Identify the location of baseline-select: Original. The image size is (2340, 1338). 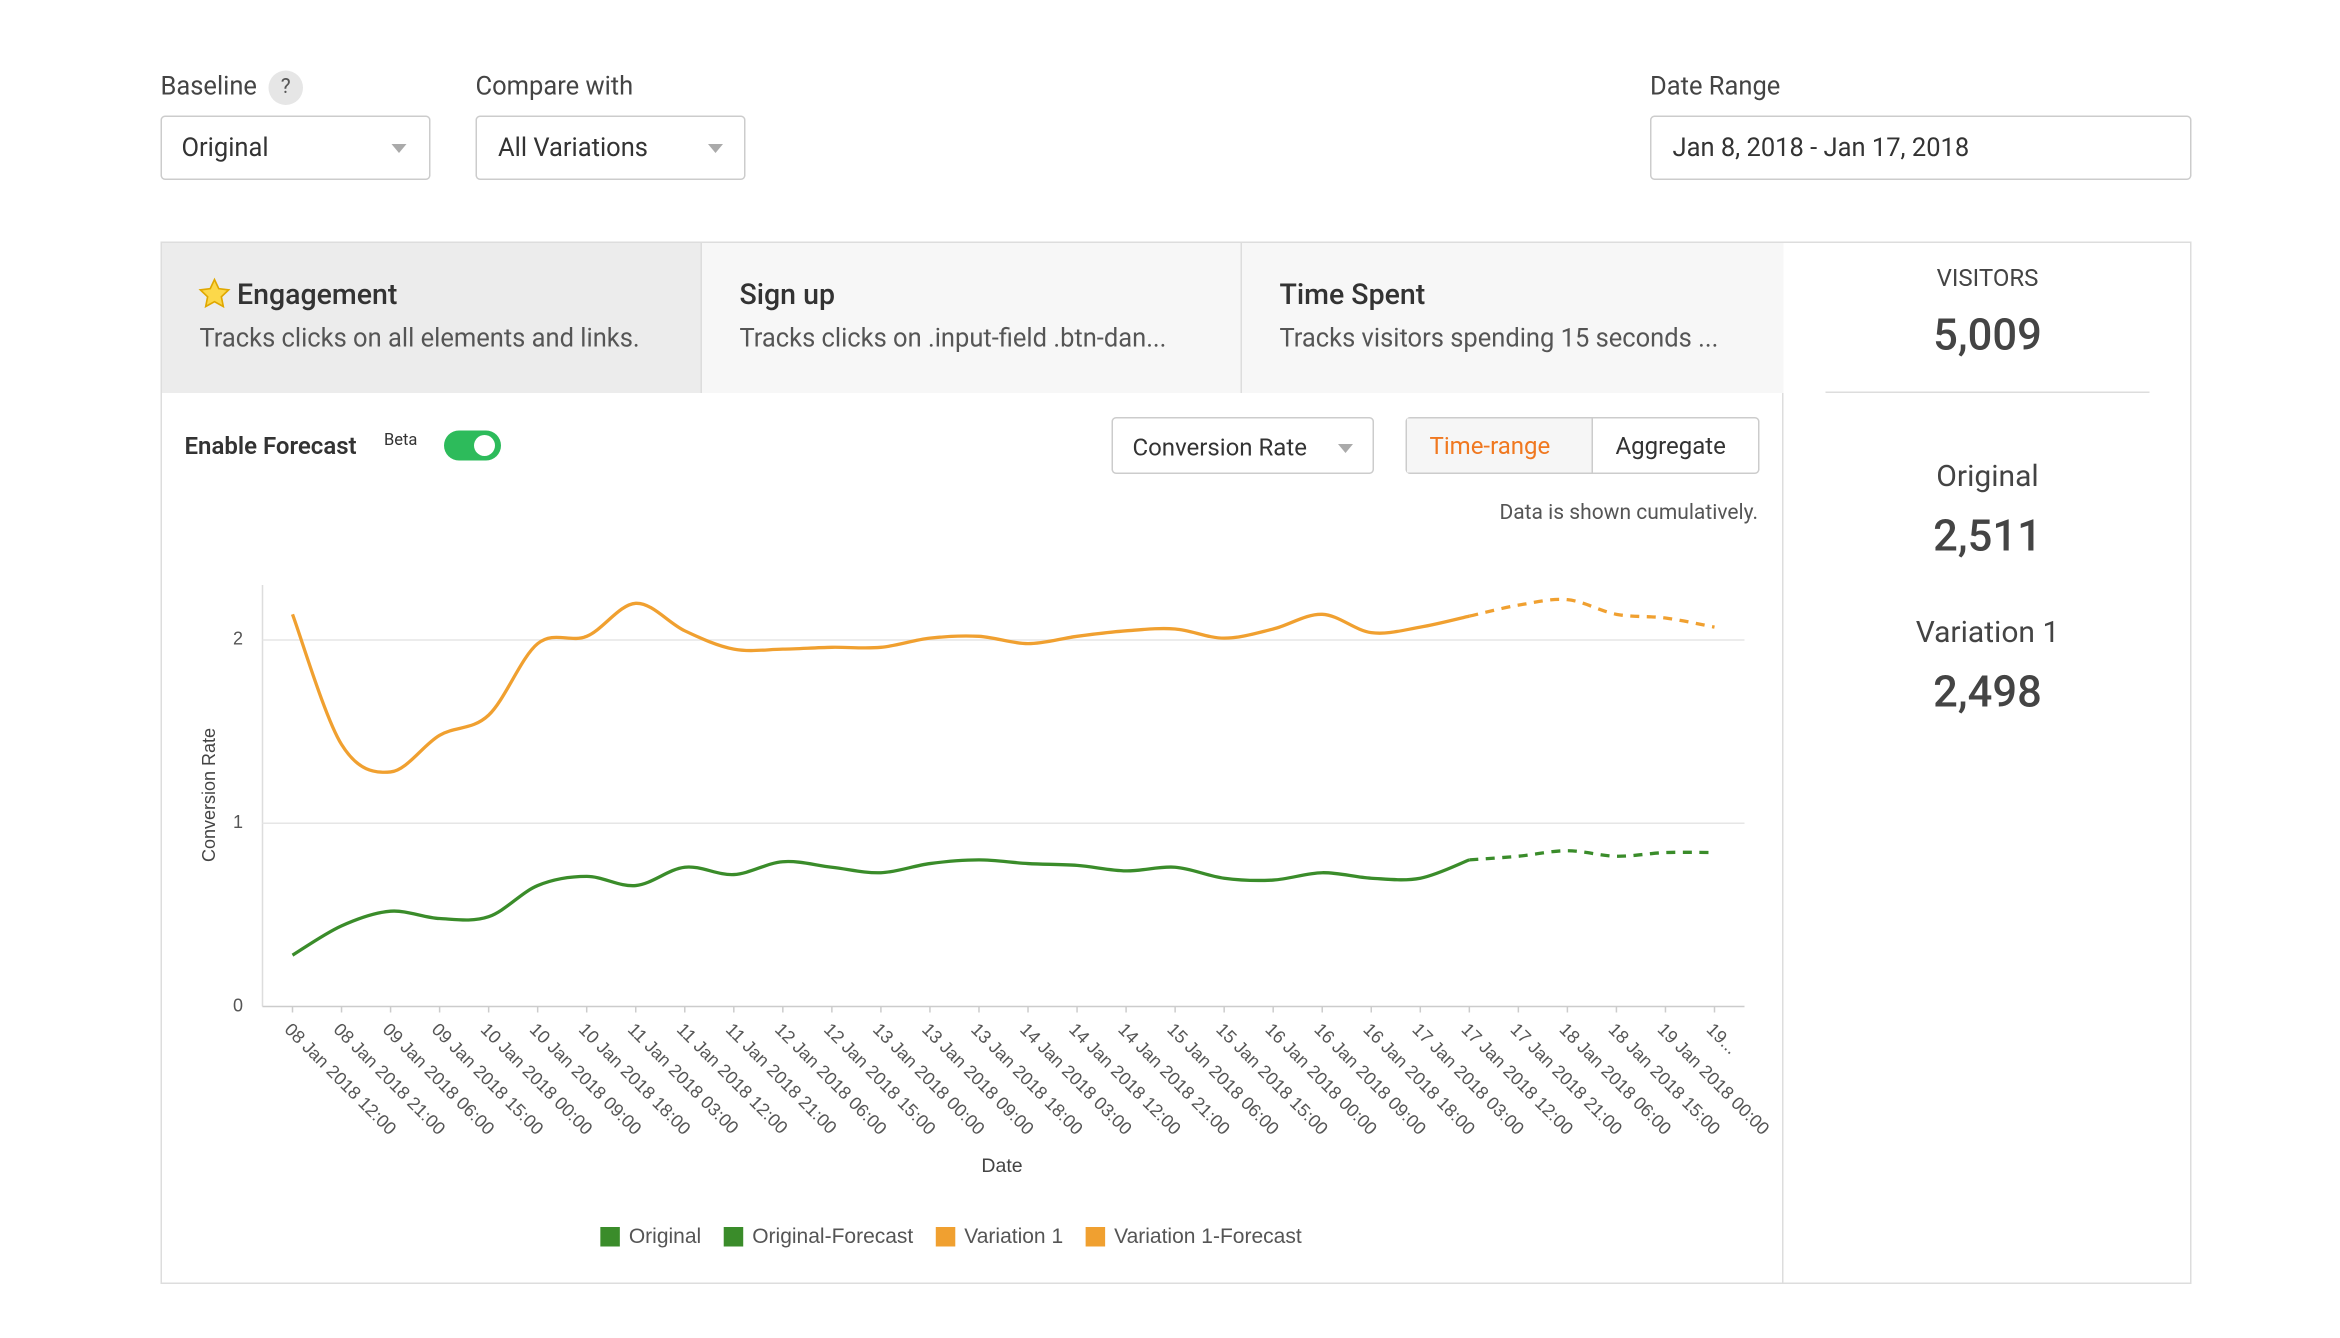
(295, 147).